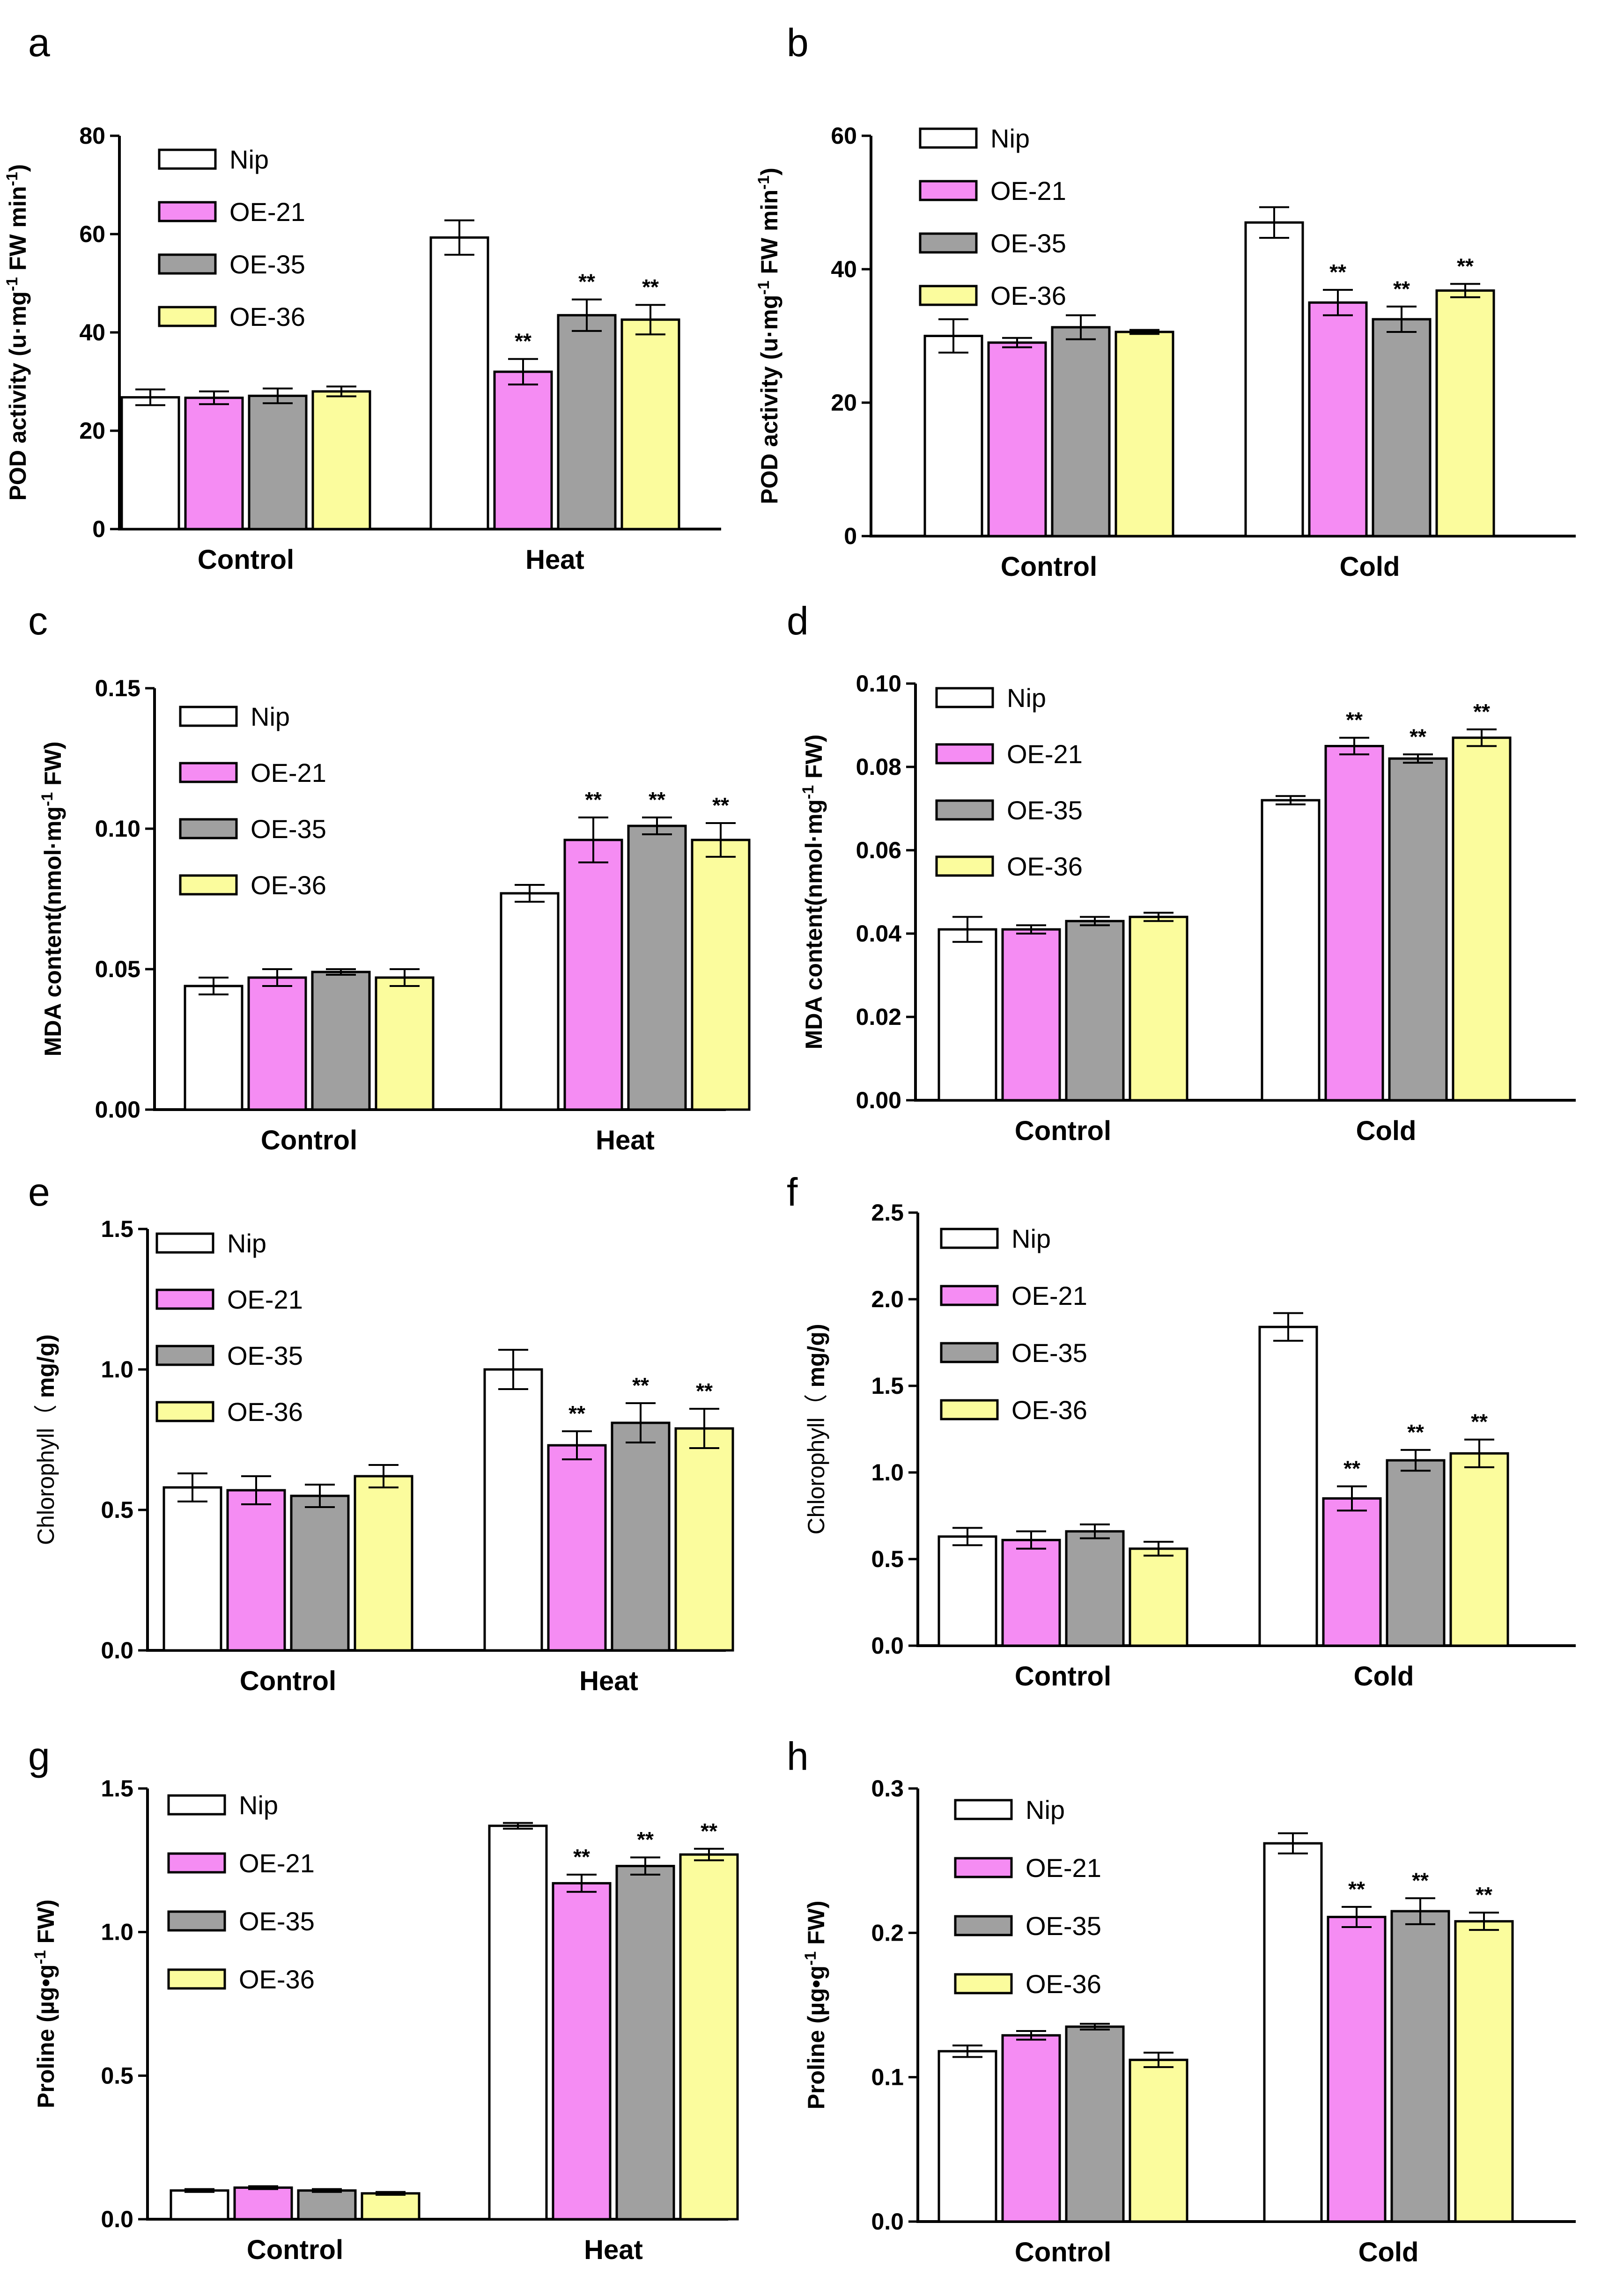 The height and width of the screenshot is (2296, 1609). Describe the element at coordinates (887, 2221) in the screenshot. I see `y-tick-label: 0.0` at that location.